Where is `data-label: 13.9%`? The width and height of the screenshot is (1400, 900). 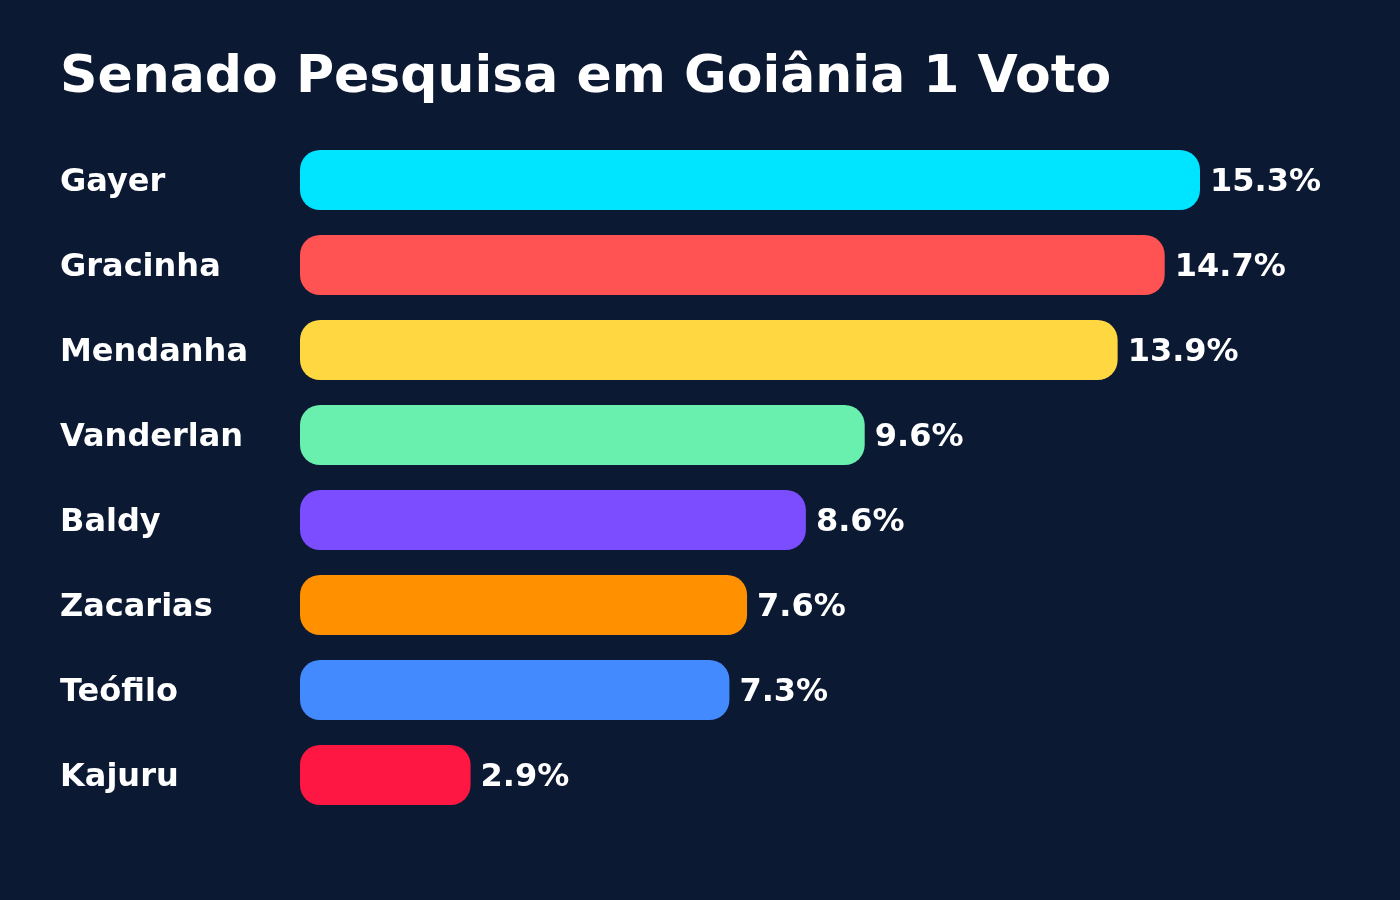 data-label: 13.9% is located at coordinates (1183, 350).